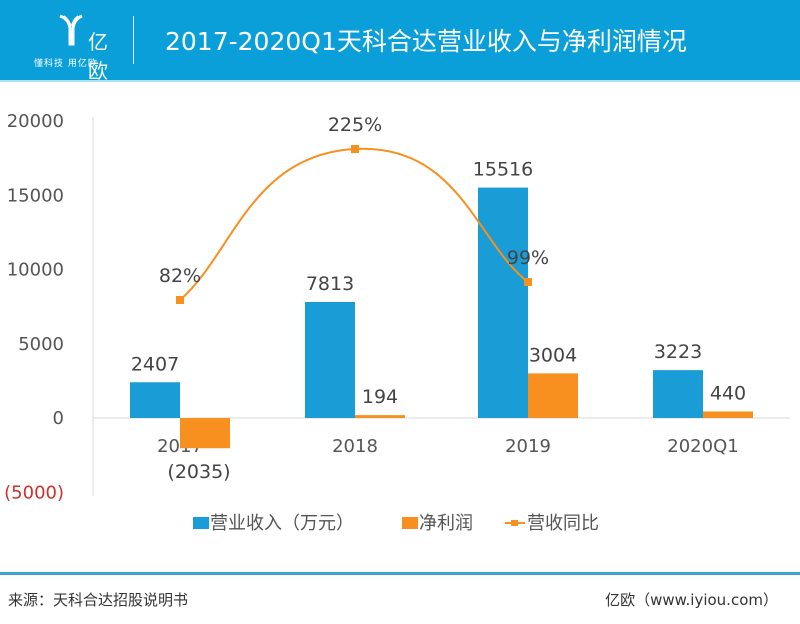 This screenshot has width=800, height=624. I want to click on net-profit-label: 440, so click(728, 393).